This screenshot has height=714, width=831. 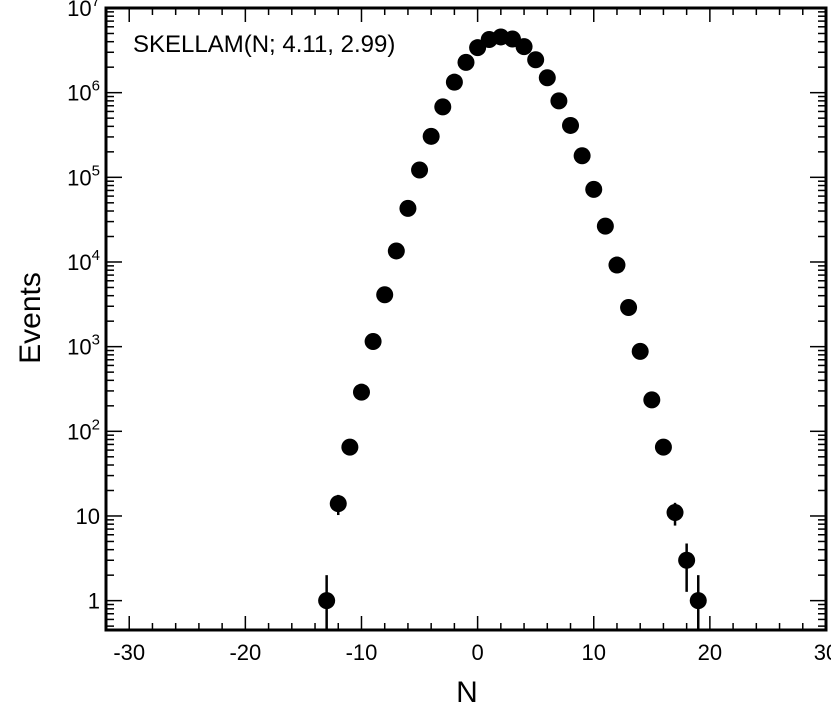 I want to click on y-tick-label: 10⁶, so click(x=83, y=92).